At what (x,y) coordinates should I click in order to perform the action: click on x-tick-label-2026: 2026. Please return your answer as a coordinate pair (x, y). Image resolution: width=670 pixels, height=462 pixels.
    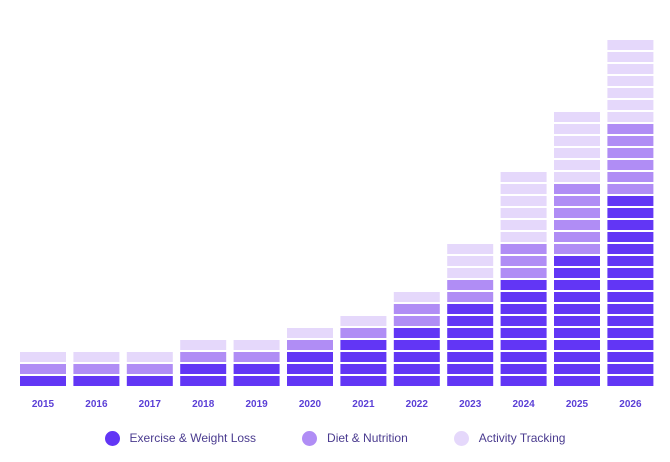
    Looking at the image, I should click on (630, 404).